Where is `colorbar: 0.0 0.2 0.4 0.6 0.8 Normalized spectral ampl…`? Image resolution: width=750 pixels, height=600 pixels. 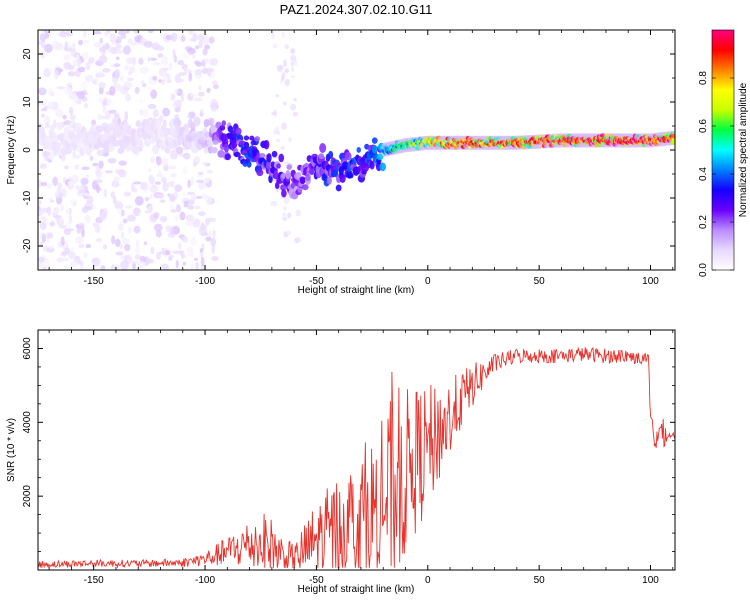
colorbar: 0.0 0.2 0.4 0.6 0.8 Normalized spectral ampl… is located at coordinates (723, 153).